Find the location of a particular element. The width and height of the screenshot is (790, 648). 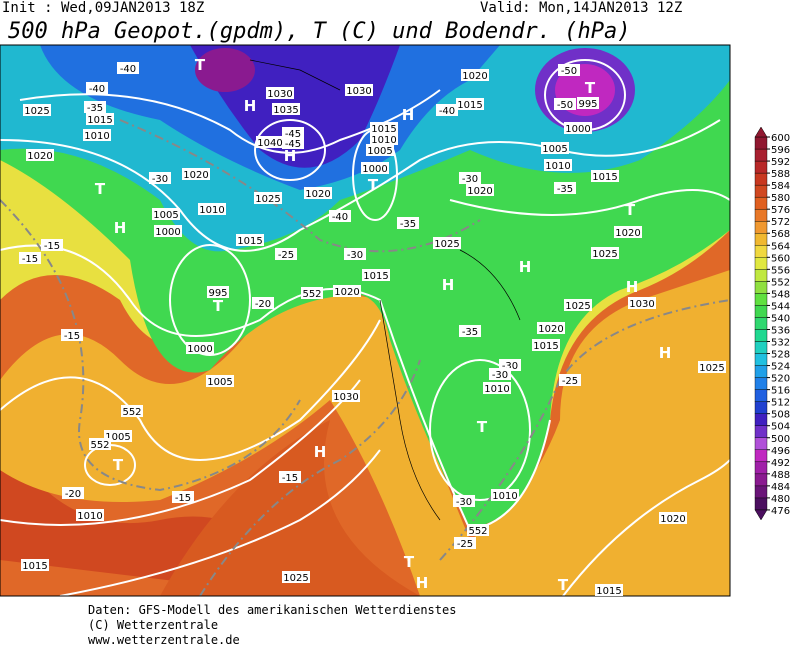

contour-label: -45 is located at coordinates (293, 134).